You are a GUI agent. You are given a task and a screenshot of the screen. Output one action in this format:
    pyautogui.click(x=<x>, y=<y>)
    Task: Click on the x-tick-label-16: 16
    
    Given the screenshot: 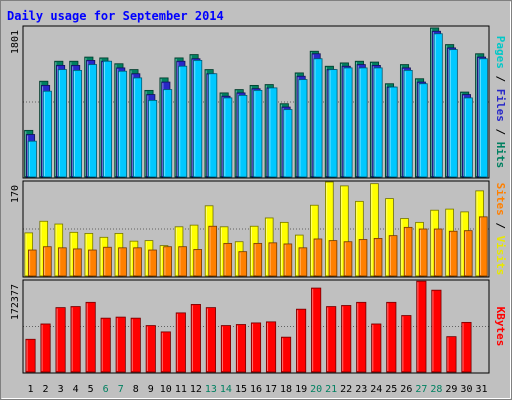 What is the action you would take?
    pyautogui.click(x=256, y=389)
    